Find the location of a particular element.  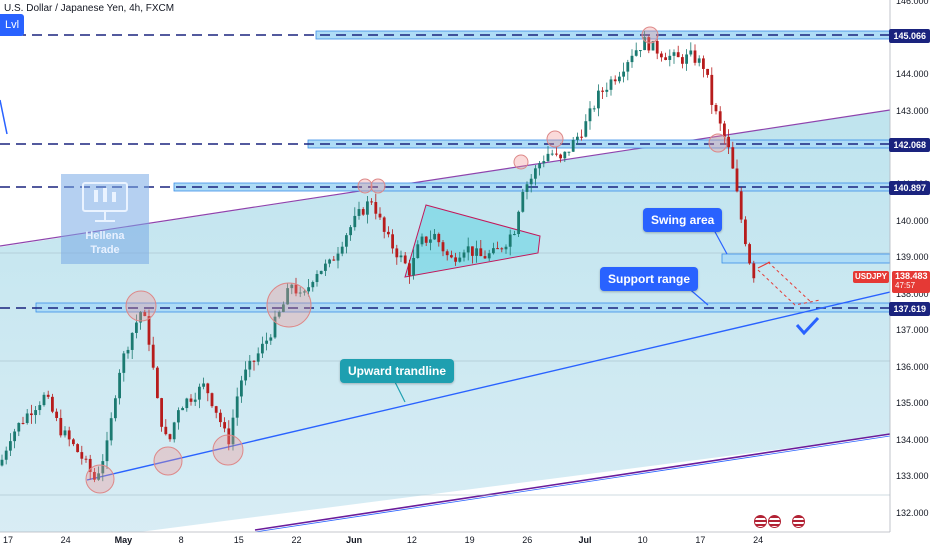

support-range-callout: Support range is located at coordinates (649, 279).